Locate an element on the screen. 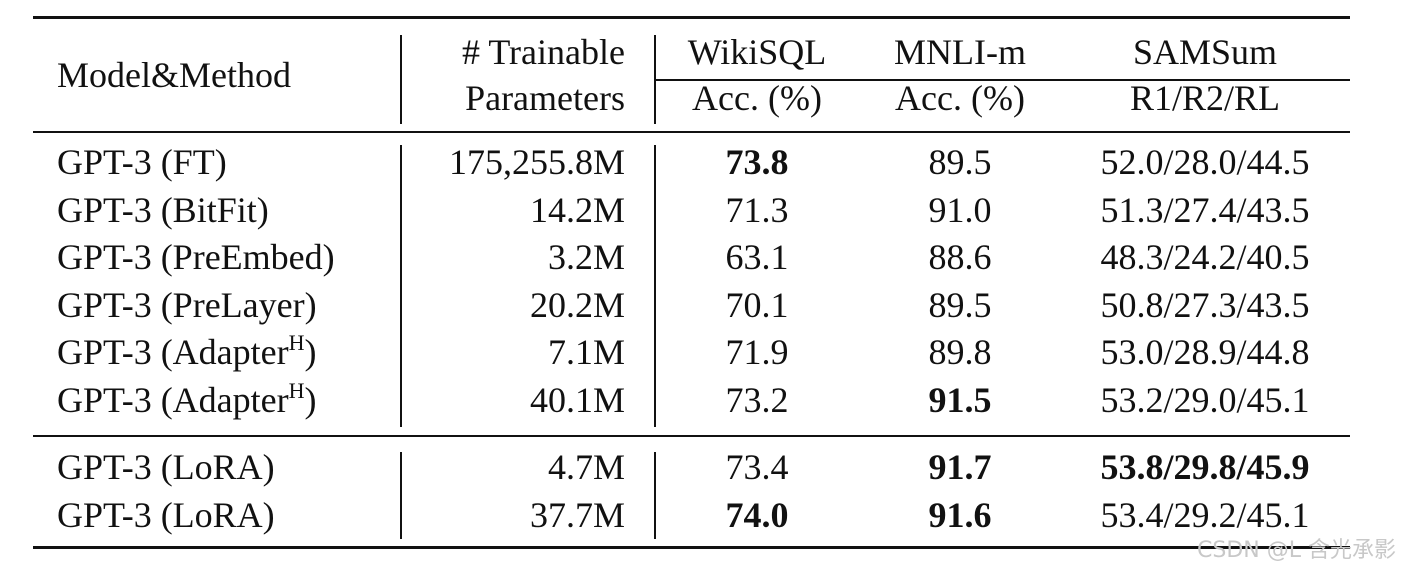 The height and width of the screenshot is (570, 1404). model-name: GPT-3 (FT) is located at coordinates (142, 162).